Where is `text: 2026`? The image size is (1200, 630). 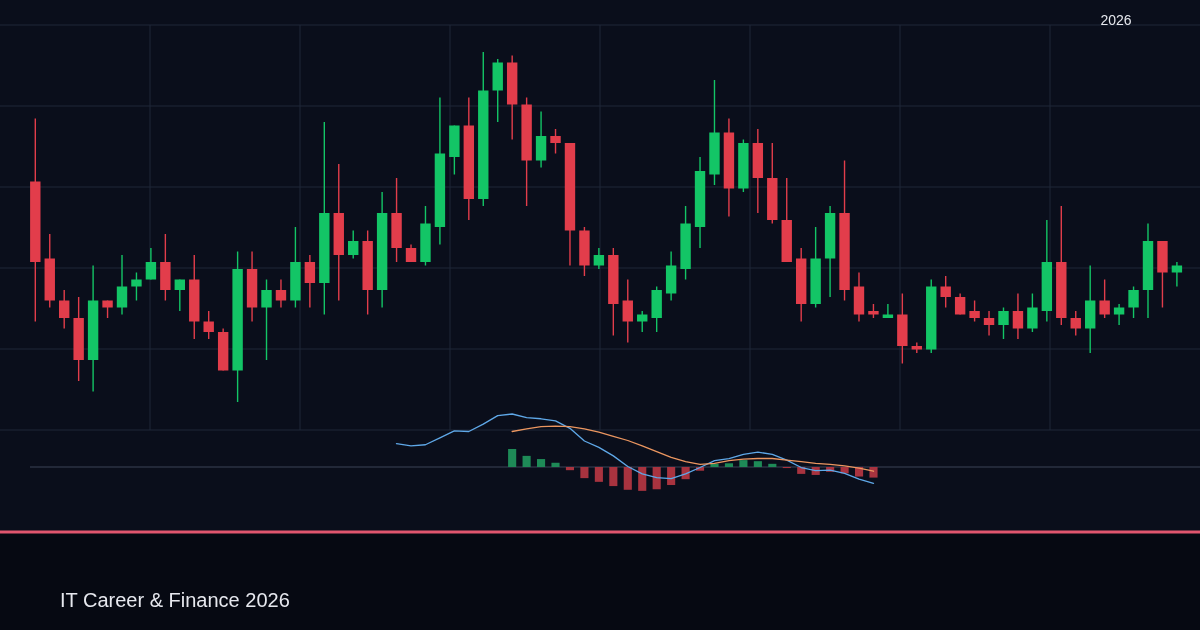
text: 2026 is located at coordinates (1116, 20).